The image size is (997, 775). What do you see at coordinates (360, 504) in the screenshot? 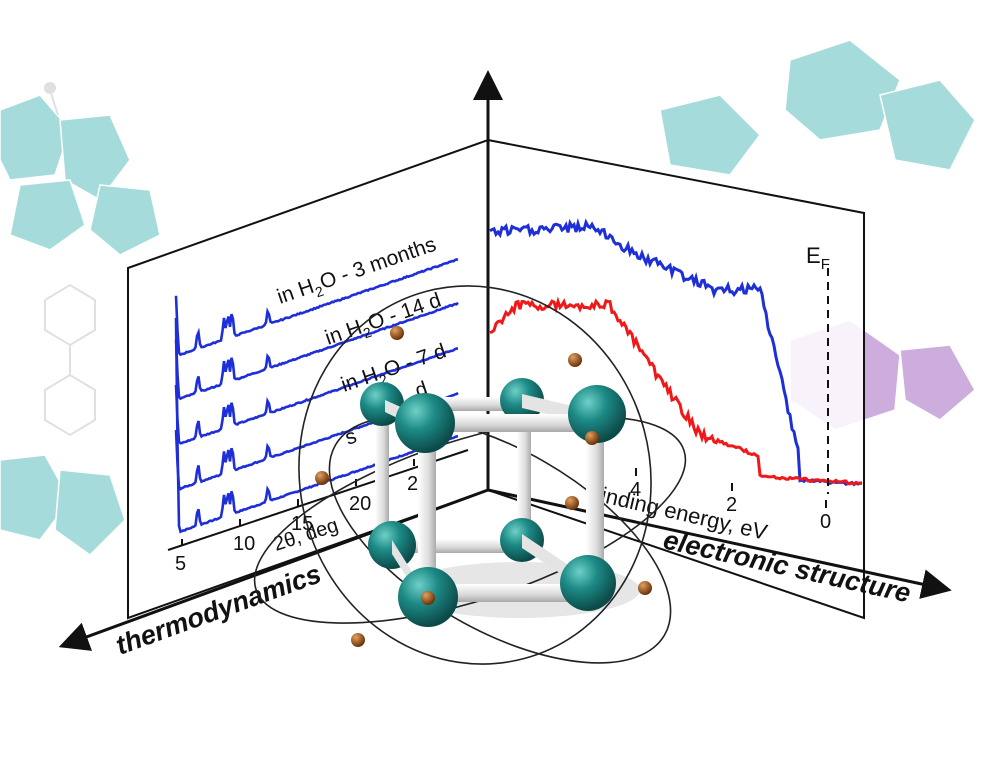
I see `xrd-tick-label: 20` at bounding box center [360, 504].